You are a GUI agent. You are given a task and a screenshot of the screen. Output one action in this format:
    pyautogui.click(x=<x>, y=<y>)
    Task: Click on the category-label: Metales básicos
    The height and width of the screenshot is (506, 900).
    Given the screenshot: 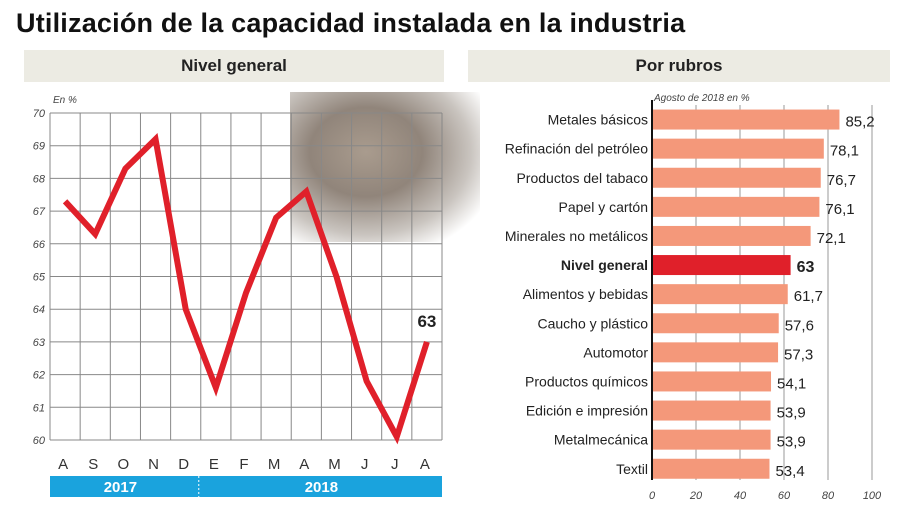 What is the action you would take?
    pyautogui.click(x=598, y=120)
    